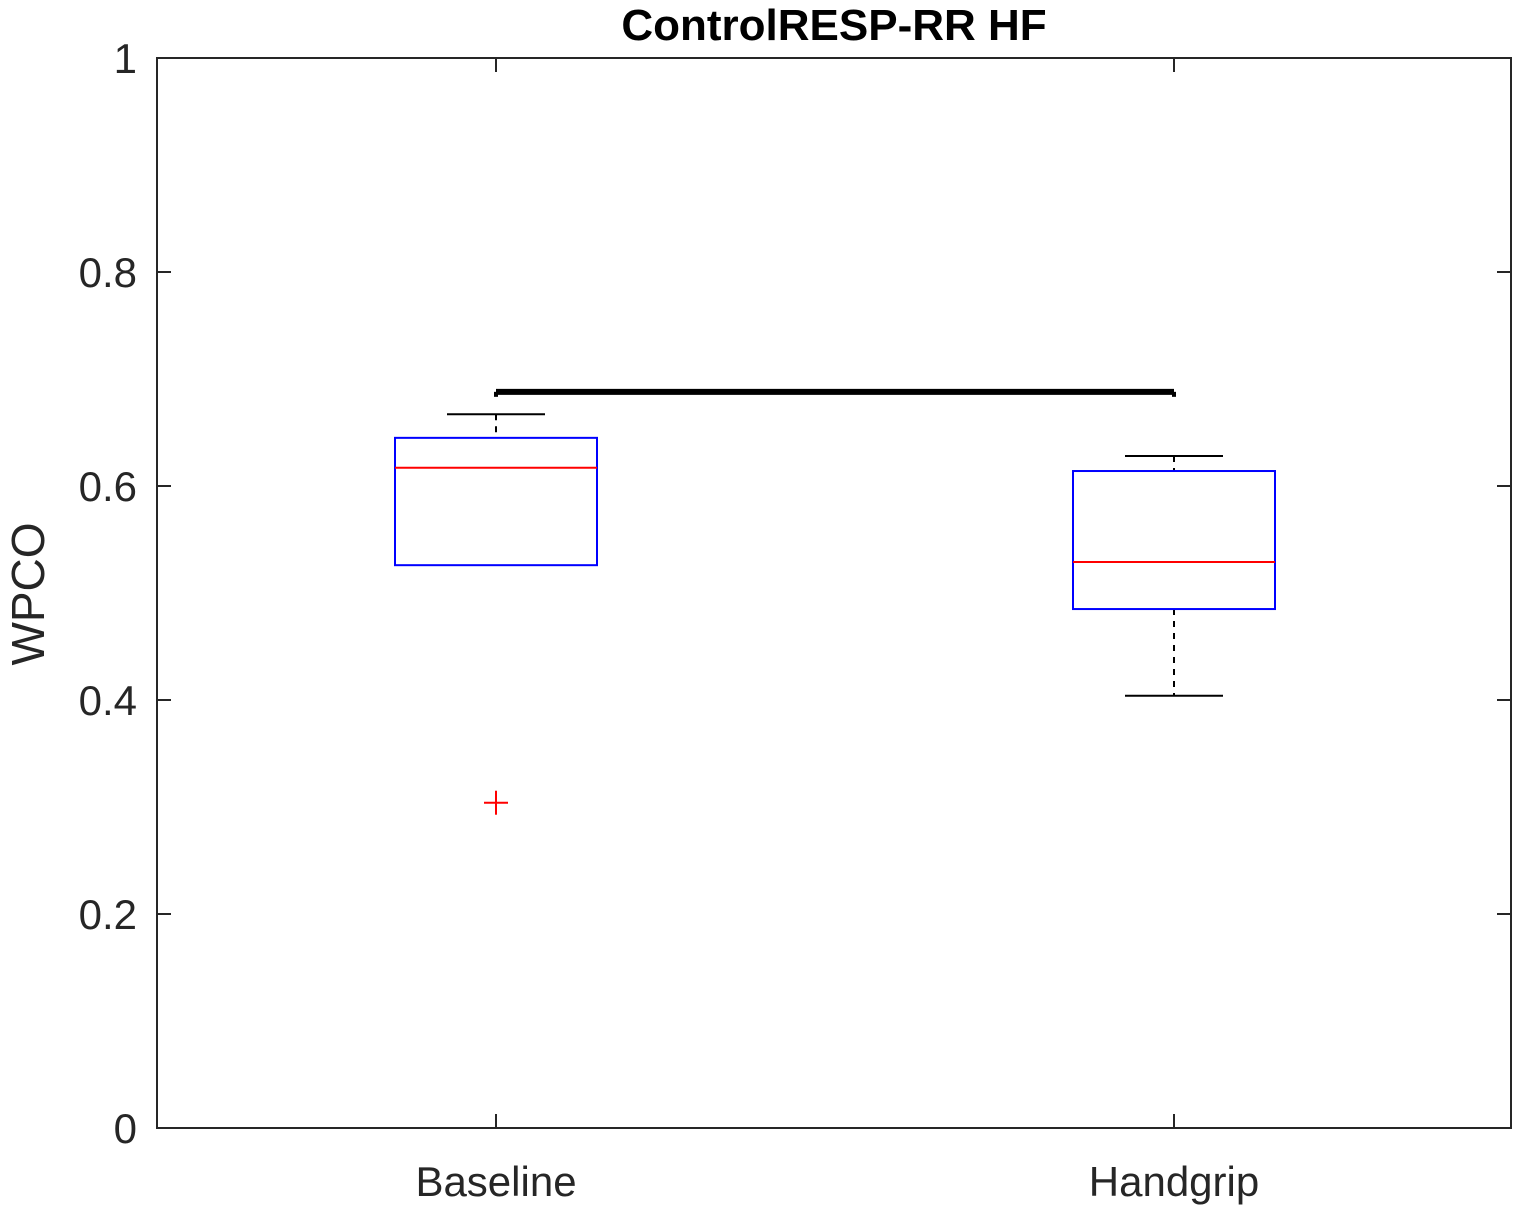  Describe the element at coordinates (833, 25) in the screenshot. I see `chart-title: ControlRESP-RR HF` at that location.